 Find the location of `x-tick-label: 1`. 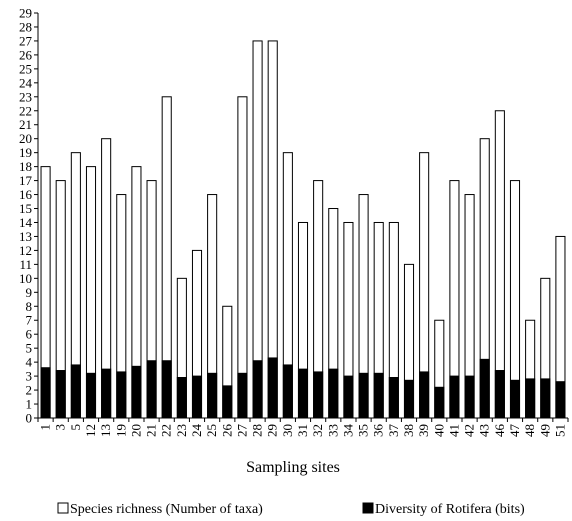

x-tick-label: 1 is located at coordinates (45, 427).